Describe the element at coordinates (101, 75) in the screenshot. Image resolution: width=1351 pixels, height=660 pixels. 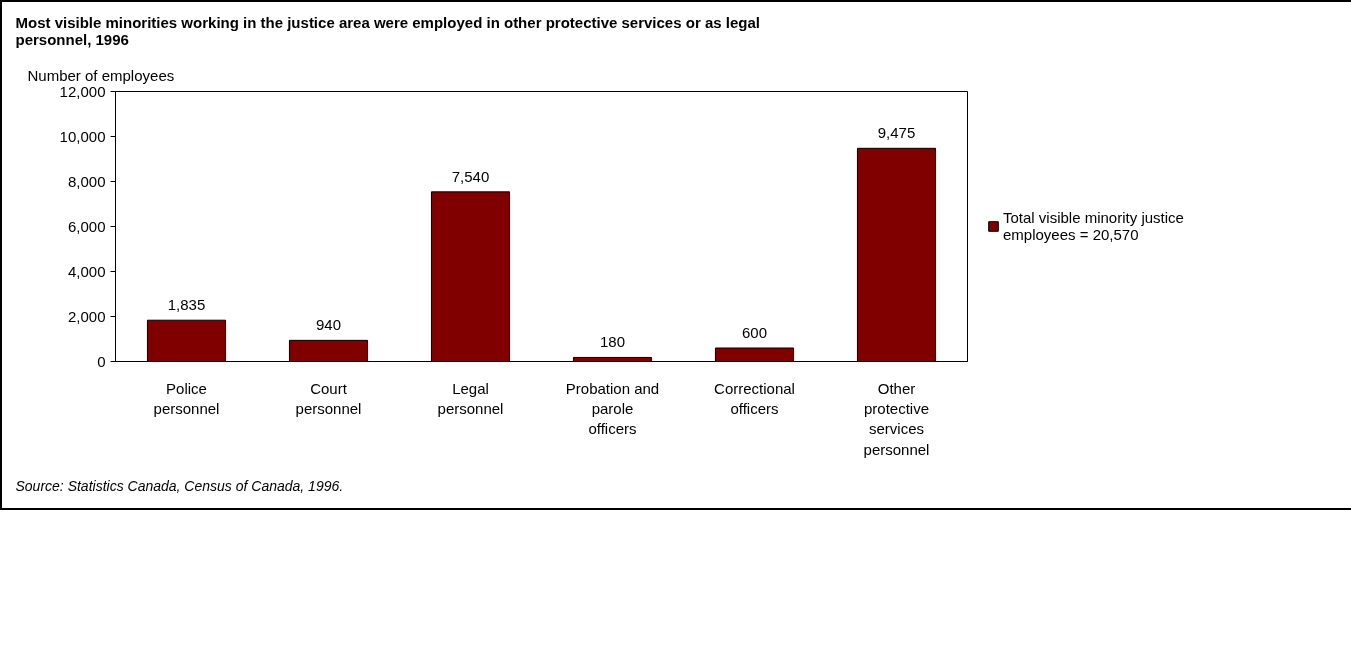
I see `y-axis-title: Number of employees` at that location.